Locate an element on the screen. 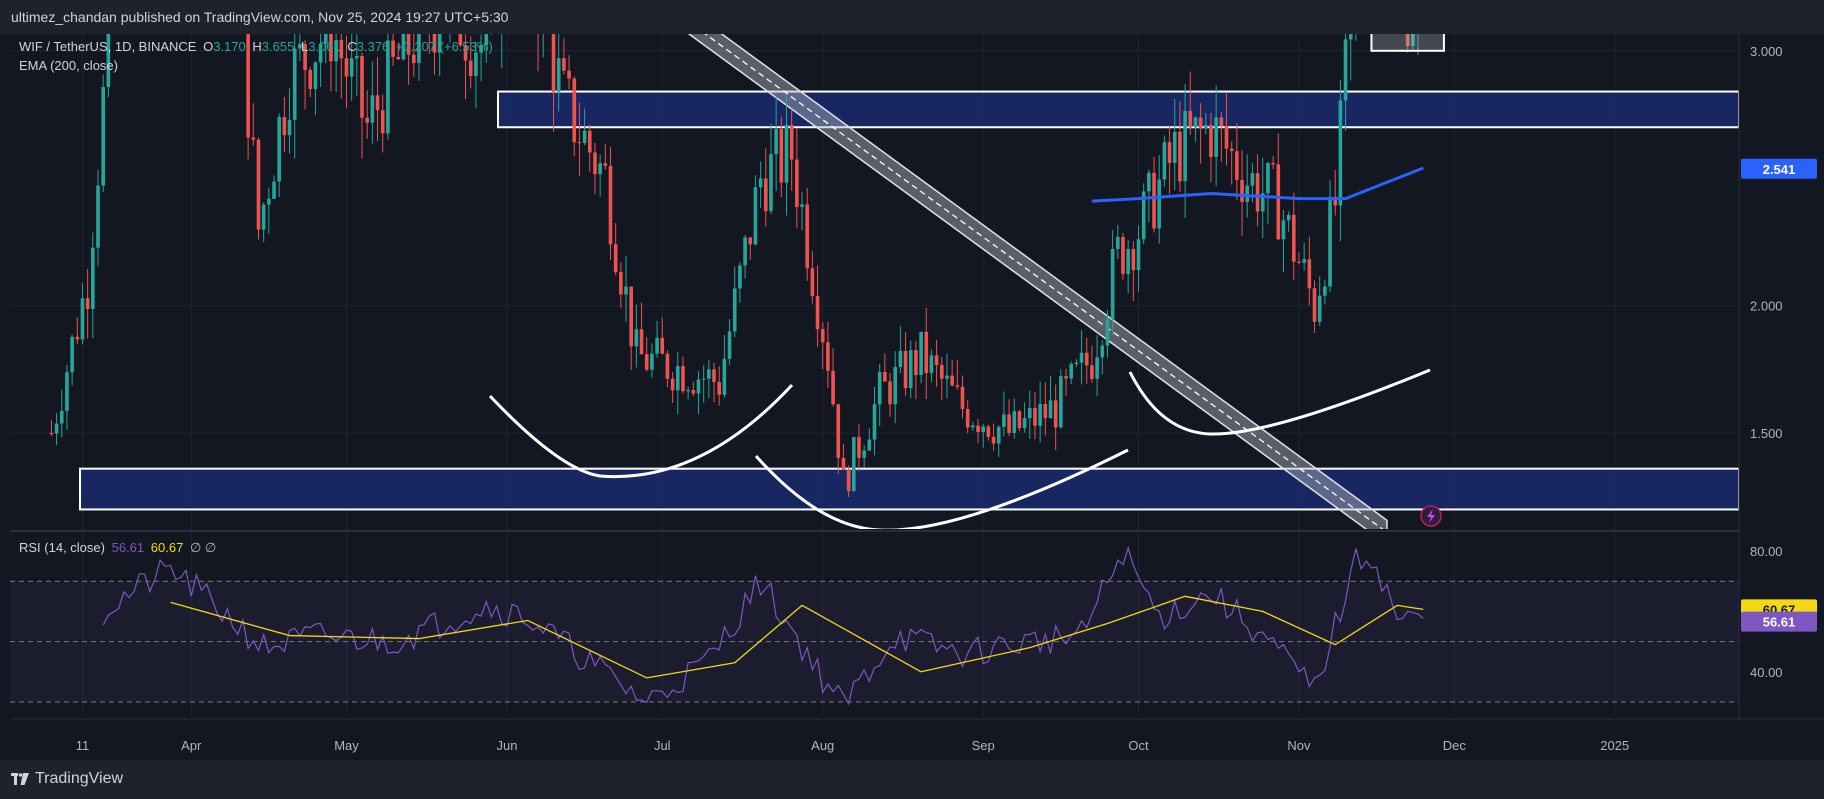  price-axis-label: 2.000 is located at coordinates (1766, 306).